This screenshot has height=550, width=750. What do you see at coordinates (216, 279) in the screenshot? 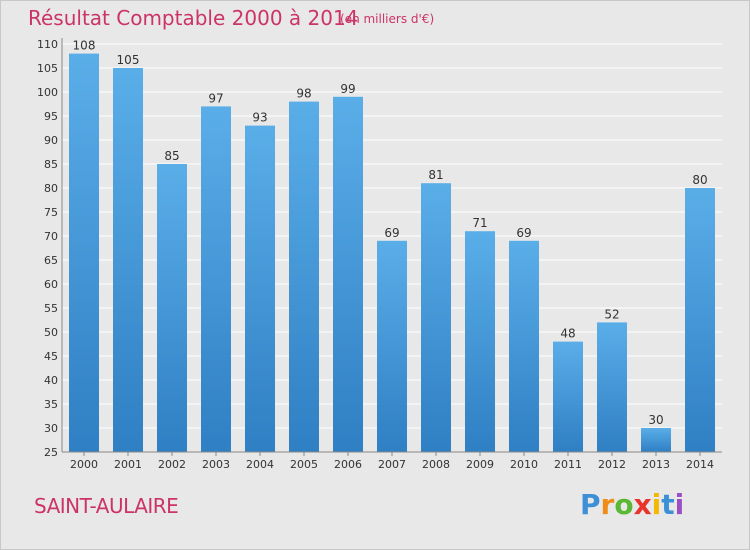
I see `bar-2003` at bounding box center [216, 279].